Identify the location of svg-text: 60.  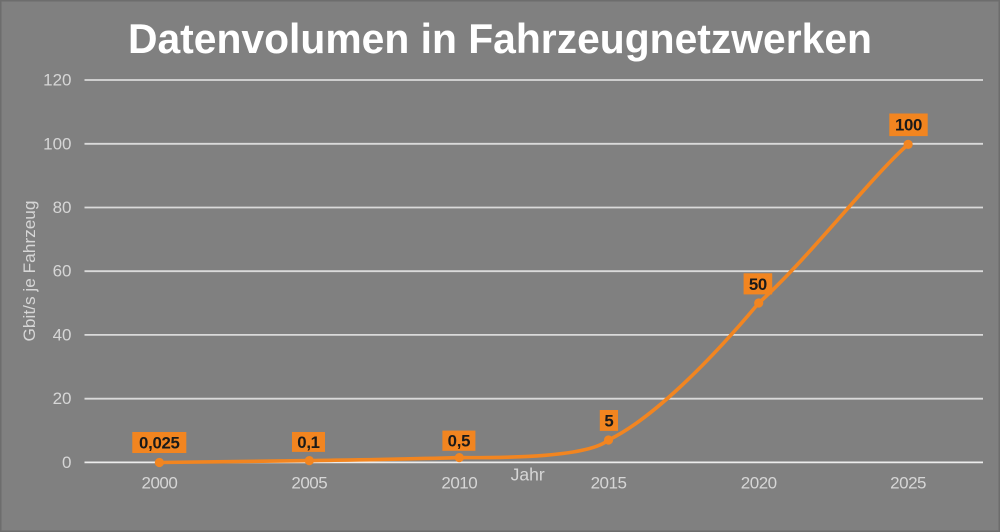
(62, 271).